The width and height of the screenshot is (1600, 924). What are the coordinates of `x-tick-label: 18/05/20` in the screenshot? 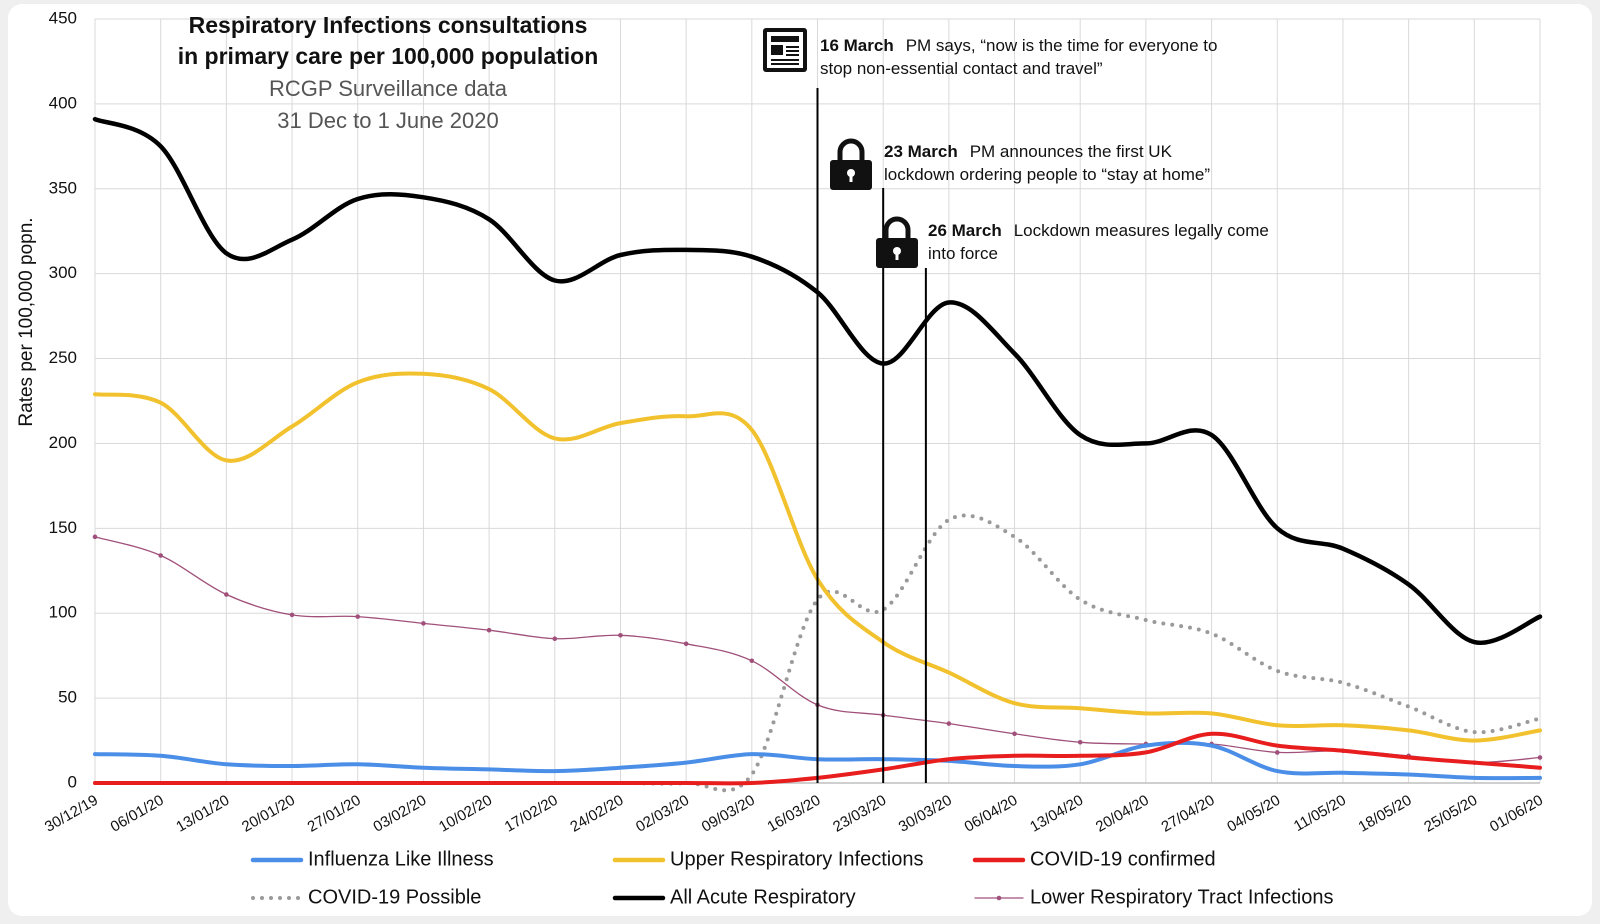 It's located at (1385, 814).